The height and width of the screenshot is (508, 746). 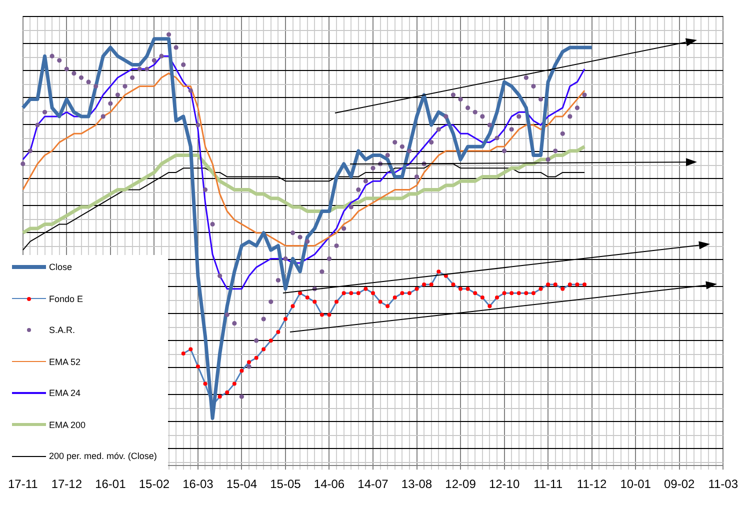 I want to click on legend-label: Close, so click(x=60, y=267).